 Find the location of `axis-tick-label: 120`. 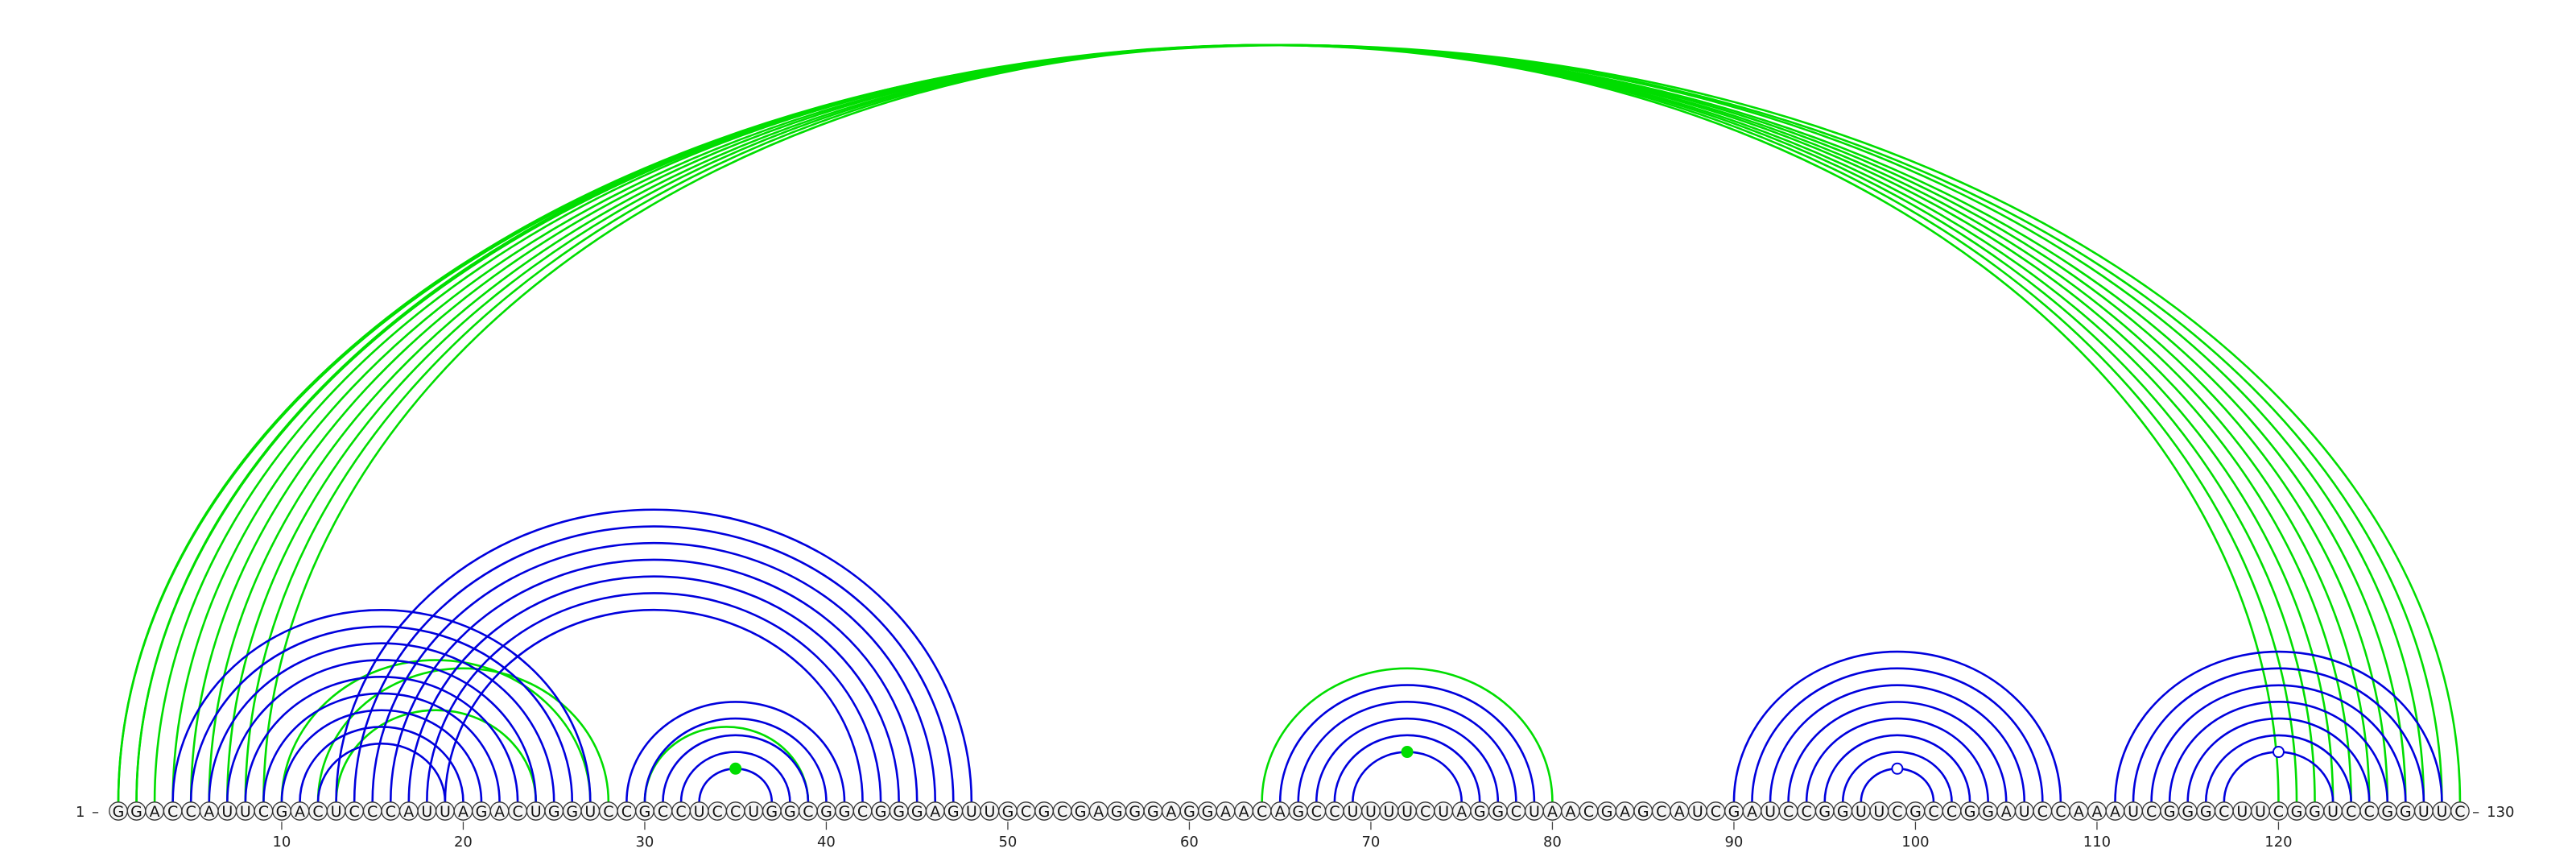

axis-tick-label: 120 is located at coordinates (2278, 843).